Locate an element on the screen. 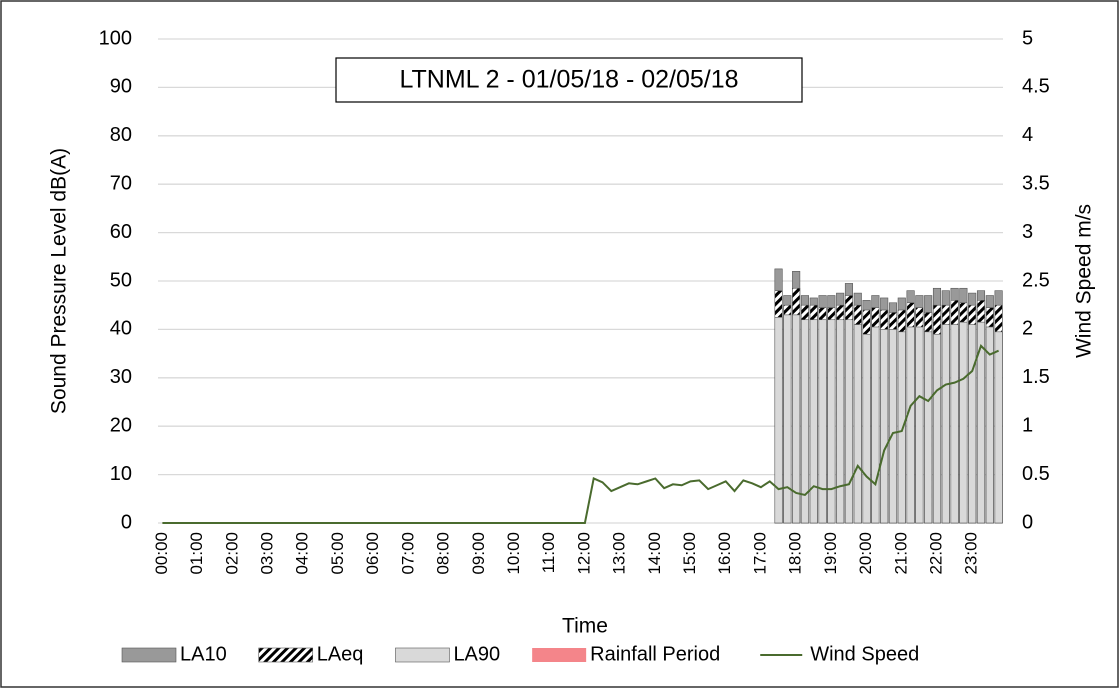 The height and width of the screenshot is (688, 1119). title-box is located at coordinates (569, 80).